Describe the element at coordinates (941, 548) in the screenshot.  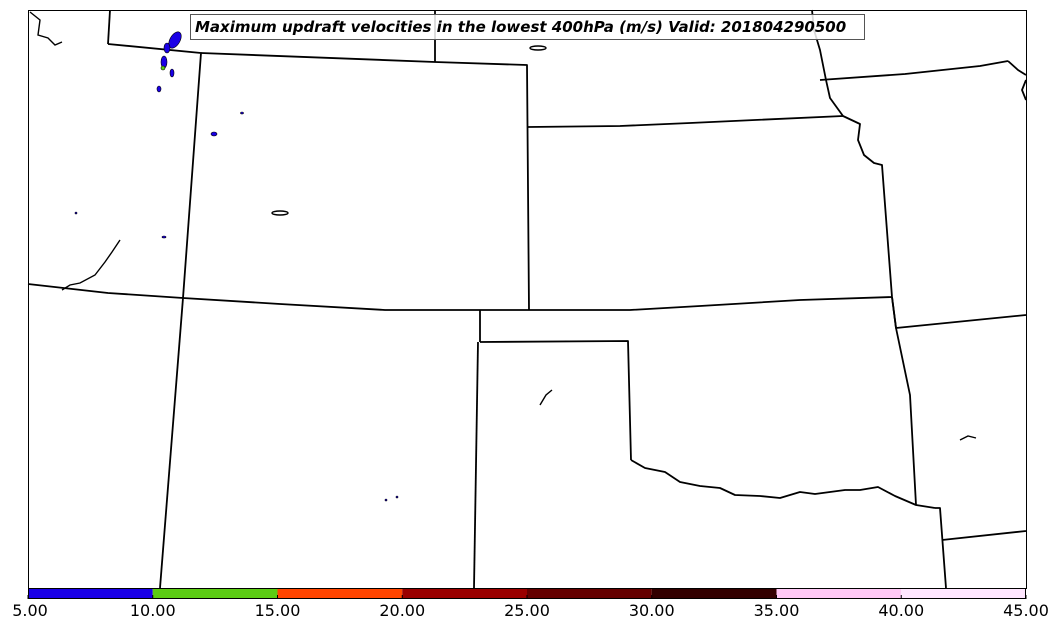
I see `texas-louisiana-border` at that location.